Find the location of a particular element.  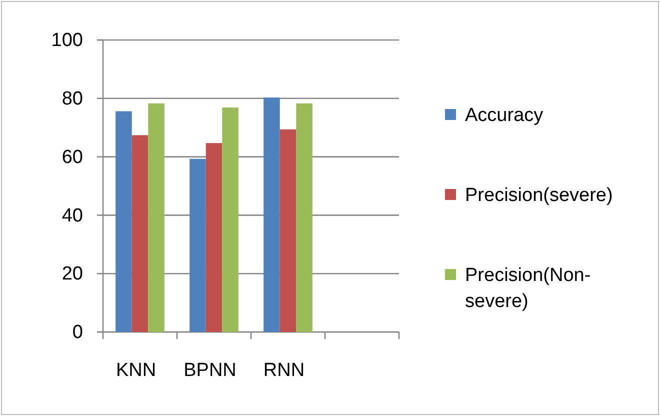

y-tick-label: 80 is located at coordinates (72, 99).